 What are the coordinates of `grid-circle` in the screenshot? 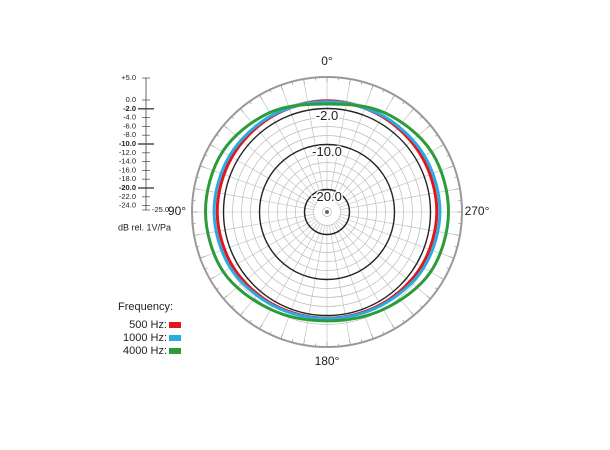 It's located at (327, 212).